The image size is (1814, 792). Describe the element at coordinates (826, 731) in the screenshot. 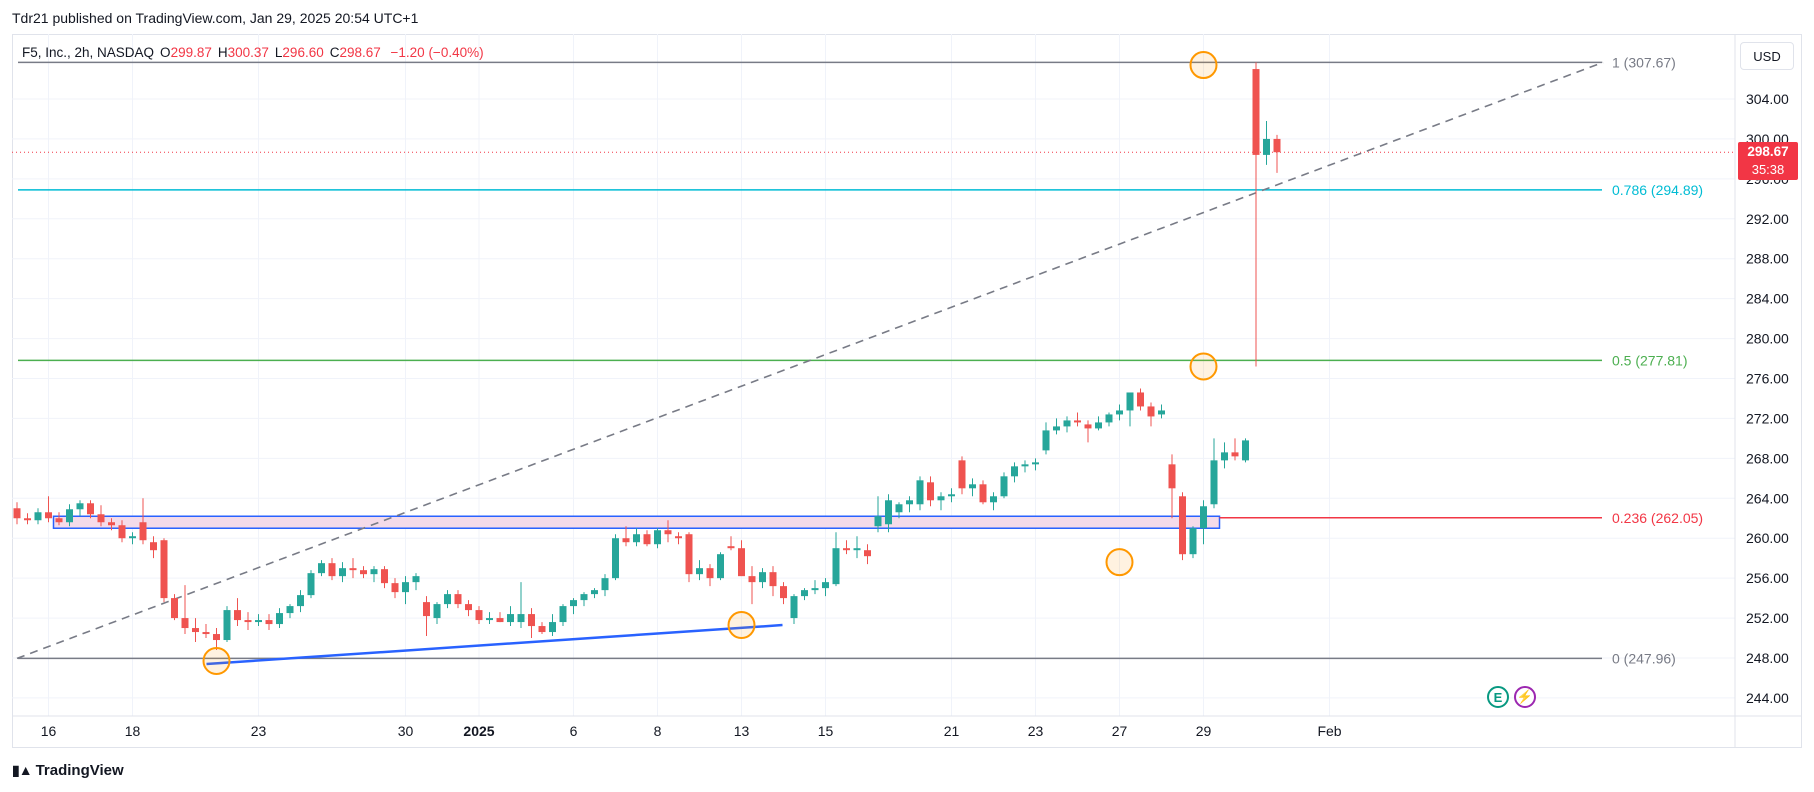

I see `time-axis-label: 15` at that location.